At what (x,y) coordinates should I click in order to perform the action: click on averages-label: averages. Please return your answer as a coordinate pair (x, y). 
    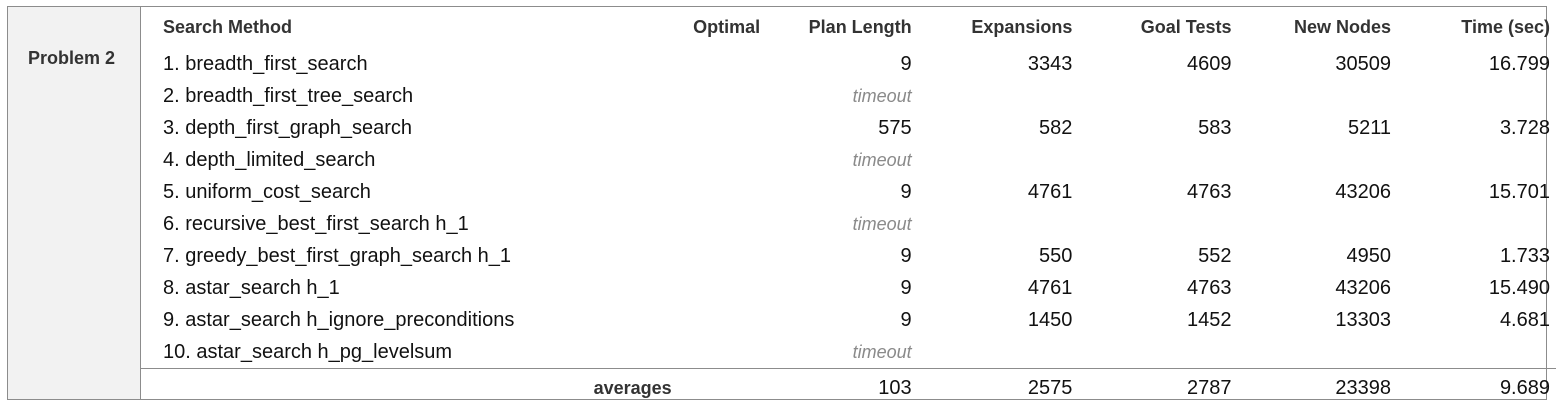
    Looking at the image, I should click on (406, 388).